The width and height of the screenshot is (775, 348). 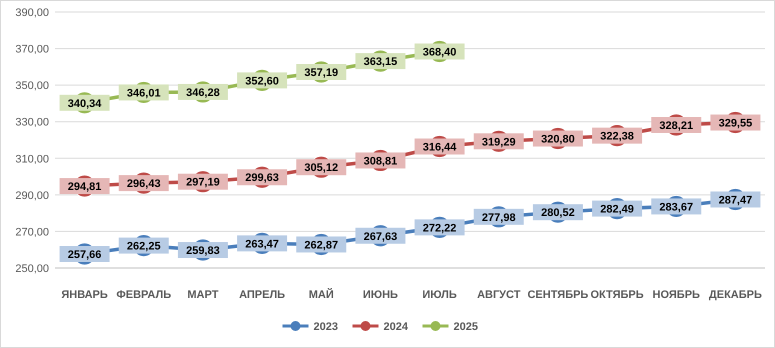 I want to click on data-label: 322,38, so click(x=617, y=136).